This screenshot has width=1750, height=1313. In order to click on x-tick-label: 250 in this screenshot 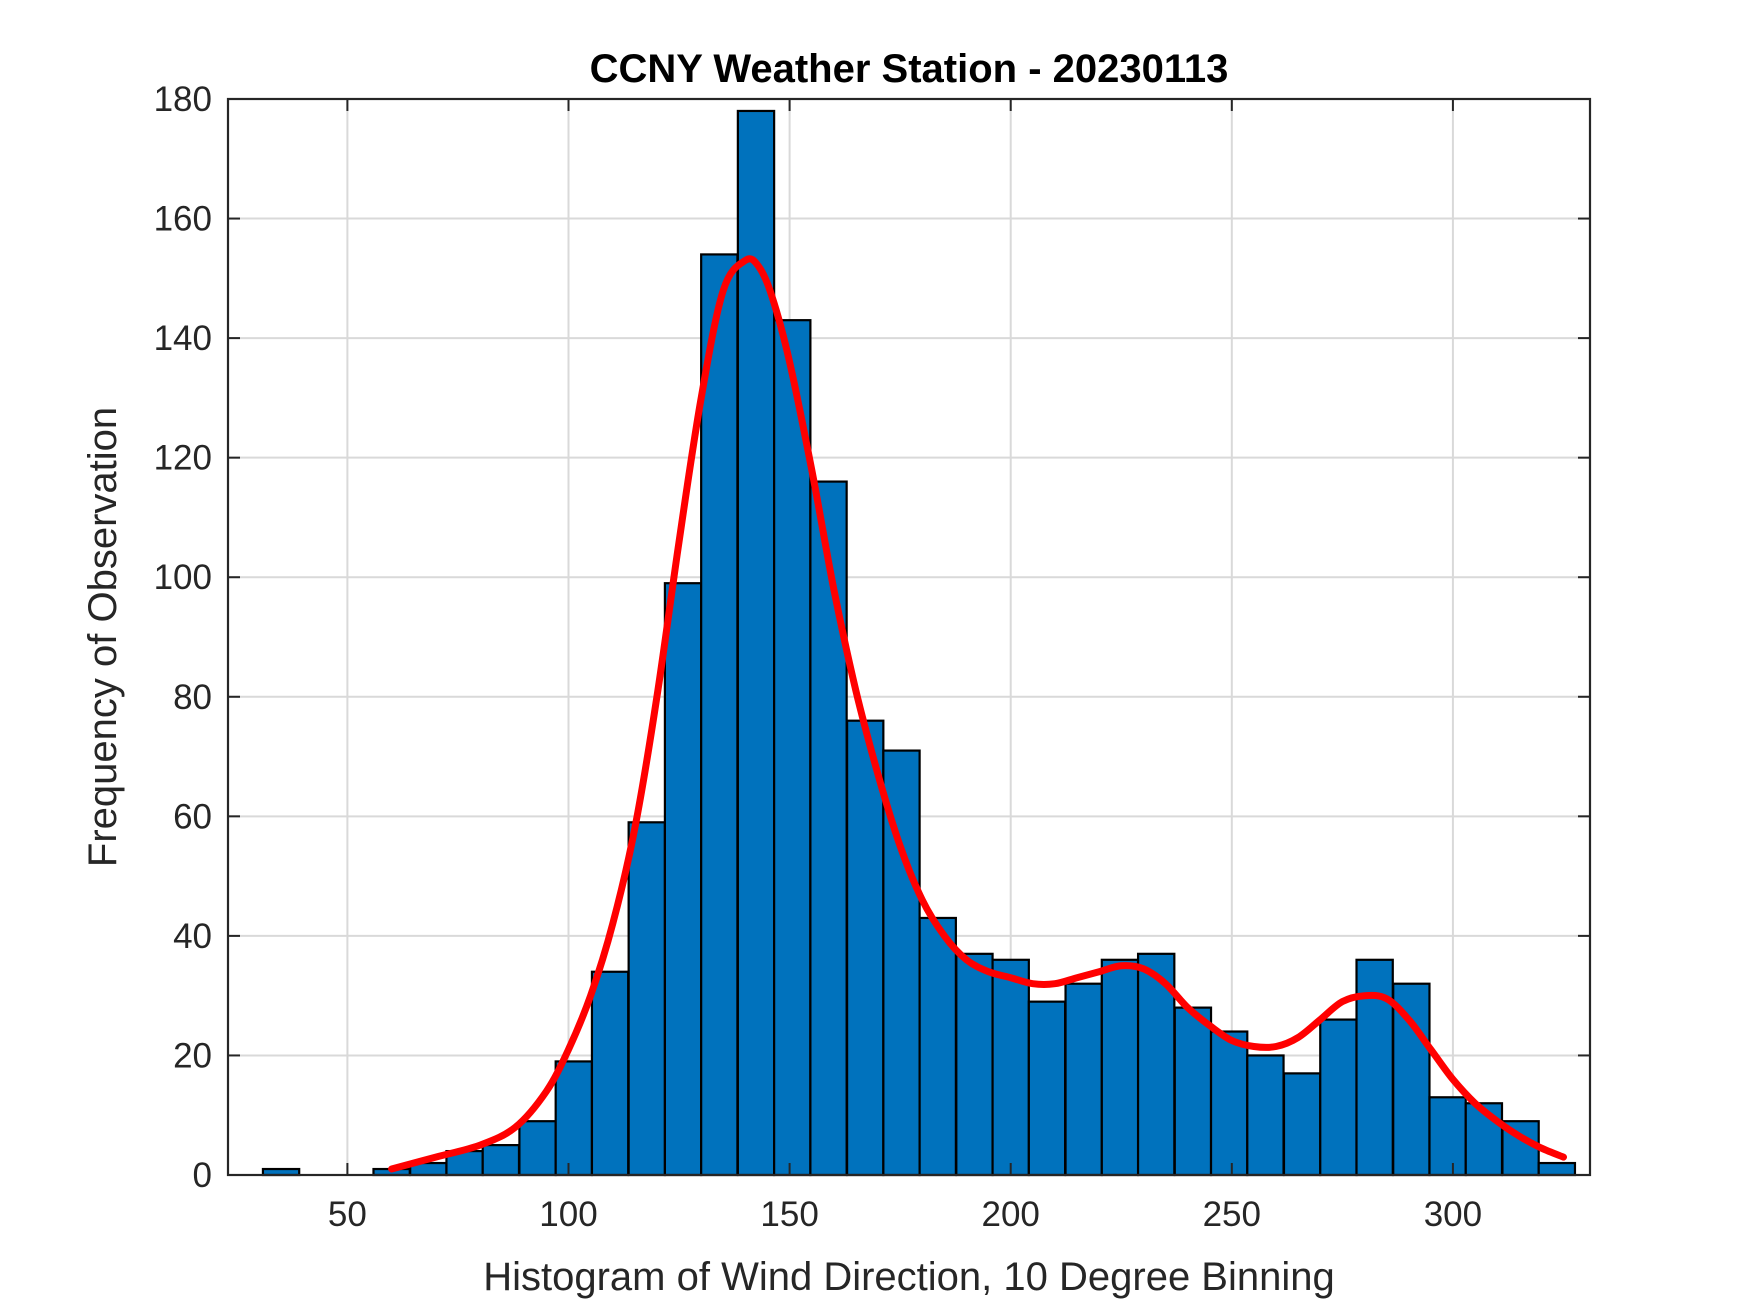, I will do `click(1232, 1214)`.